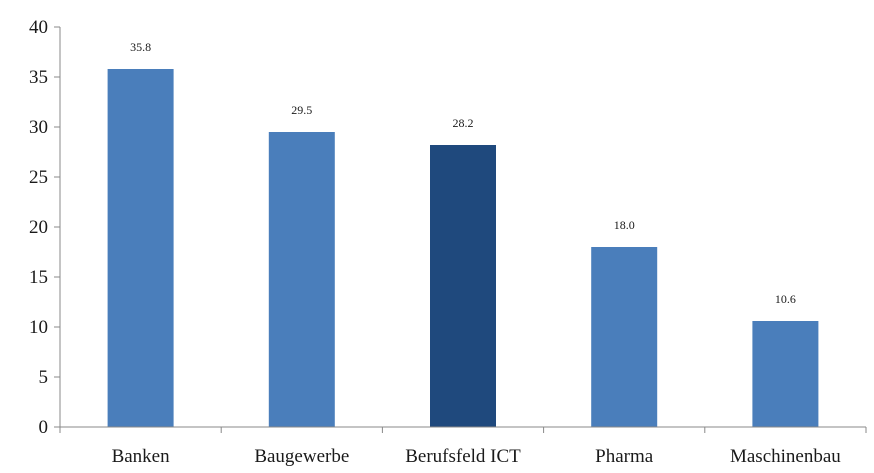 This screenshot has height=473, width=874. I want to click on bar-banken, so click(140, 248).